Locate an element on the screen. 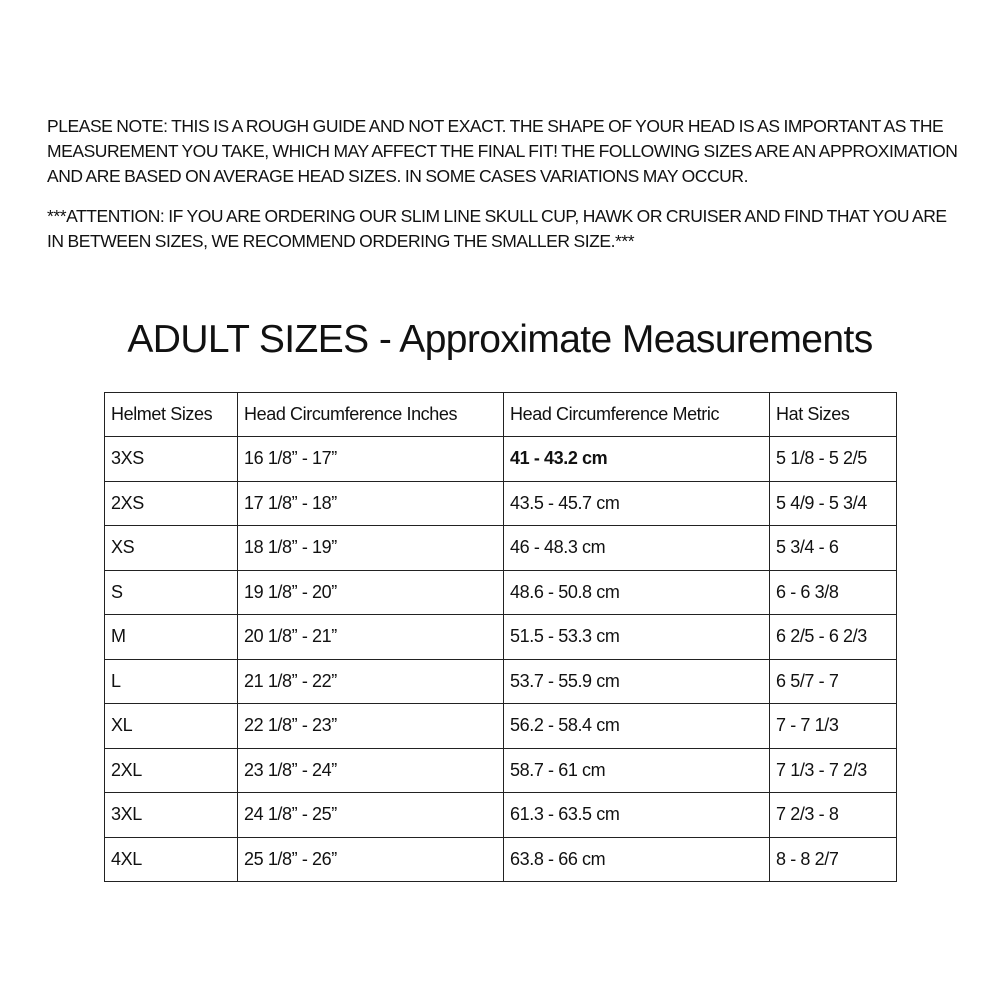  metric-cell: 48.6 - 50.8 cm is located at coordinates (636, 592).